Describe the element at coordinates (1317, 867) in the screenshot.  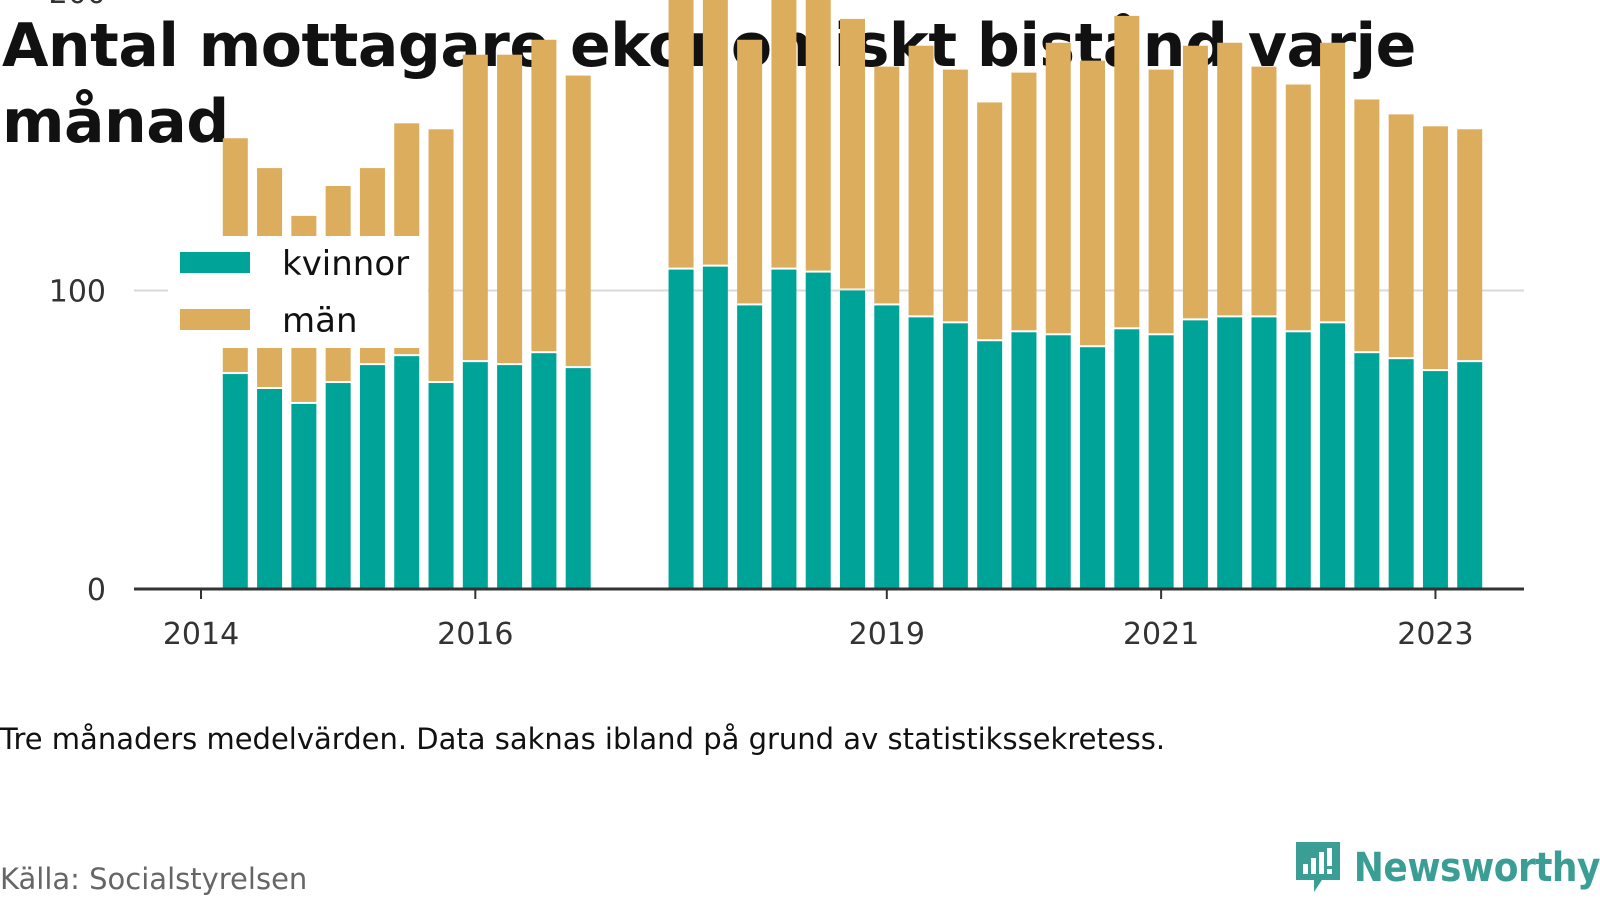
I see `newsworthy-logo-icon` at that location.